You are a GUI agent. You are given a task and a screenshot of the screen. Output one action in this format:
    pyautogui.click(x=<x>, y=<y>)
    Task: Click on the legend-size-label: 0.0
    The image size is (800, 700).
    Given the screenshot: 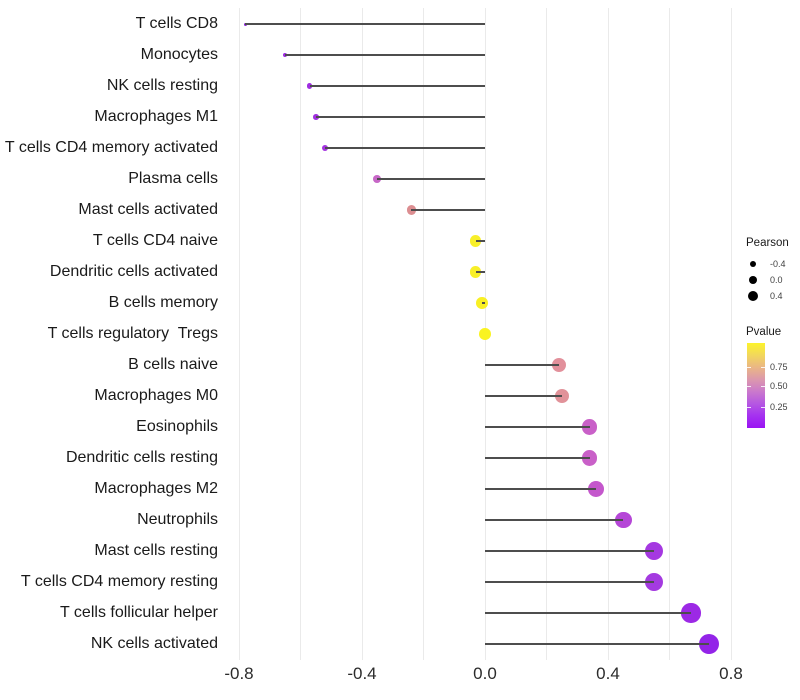 What is the action you would take?
    pyautogui.click(x=776, y=280)
    